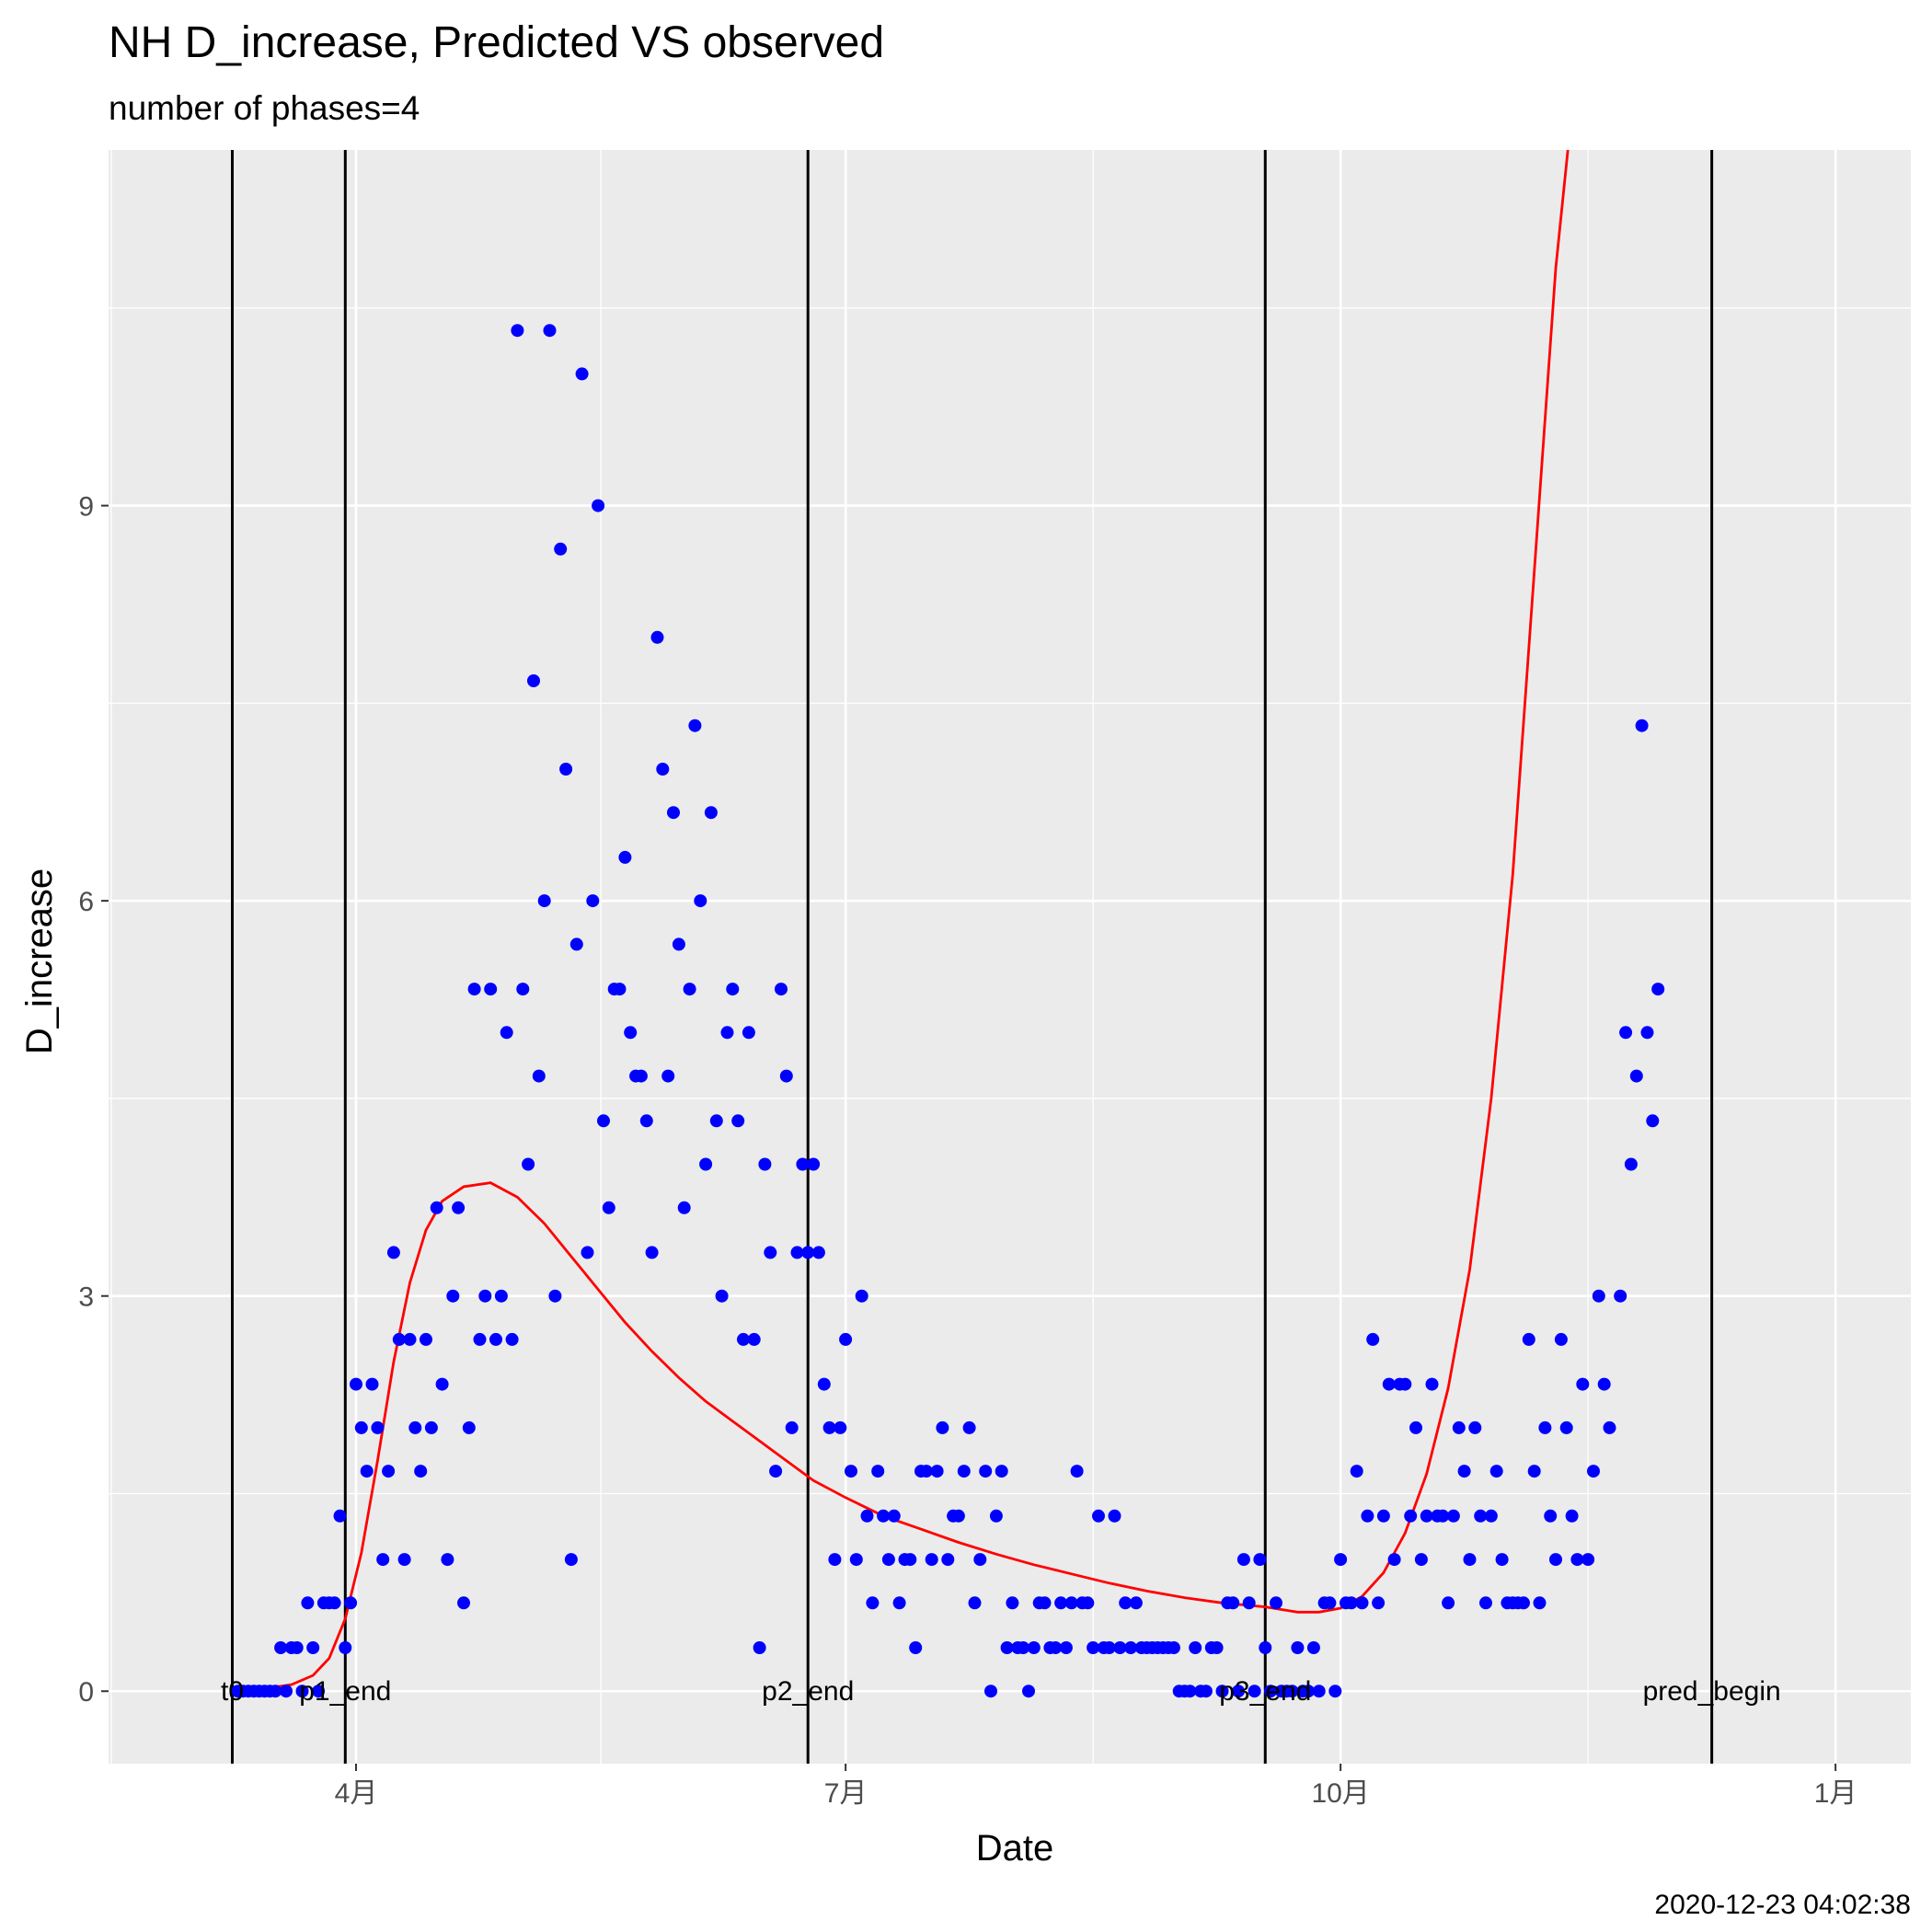  What do you see at coordinates (1015, 1848) in the screenshot?
I see `x-axis-title: Date` at bounding box center [1015, 1848].